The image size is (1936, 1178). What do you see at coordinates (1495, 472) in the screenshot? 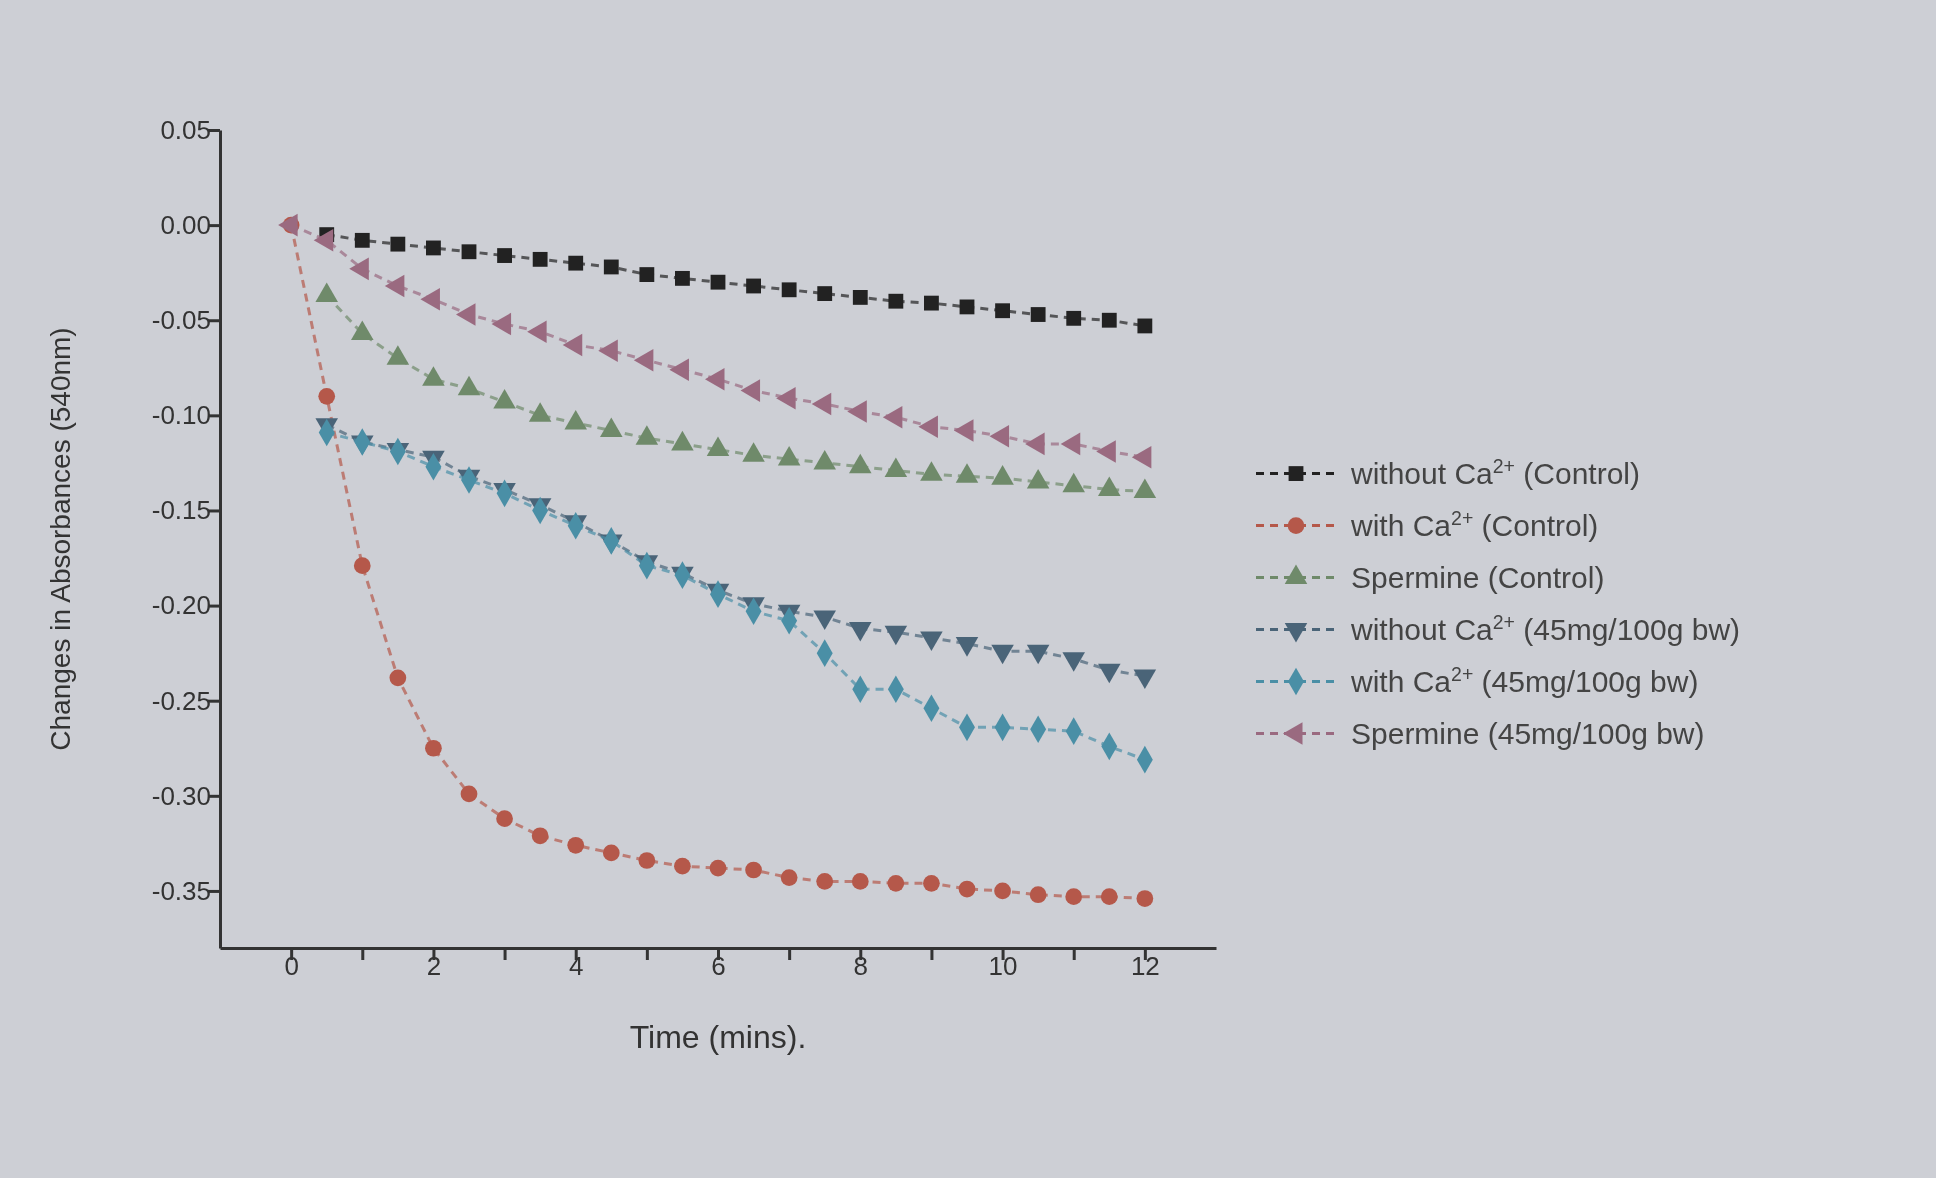
I see `legend-label: without Ca$^{2+}$ (Control)` at bounding box center [1495, 472].